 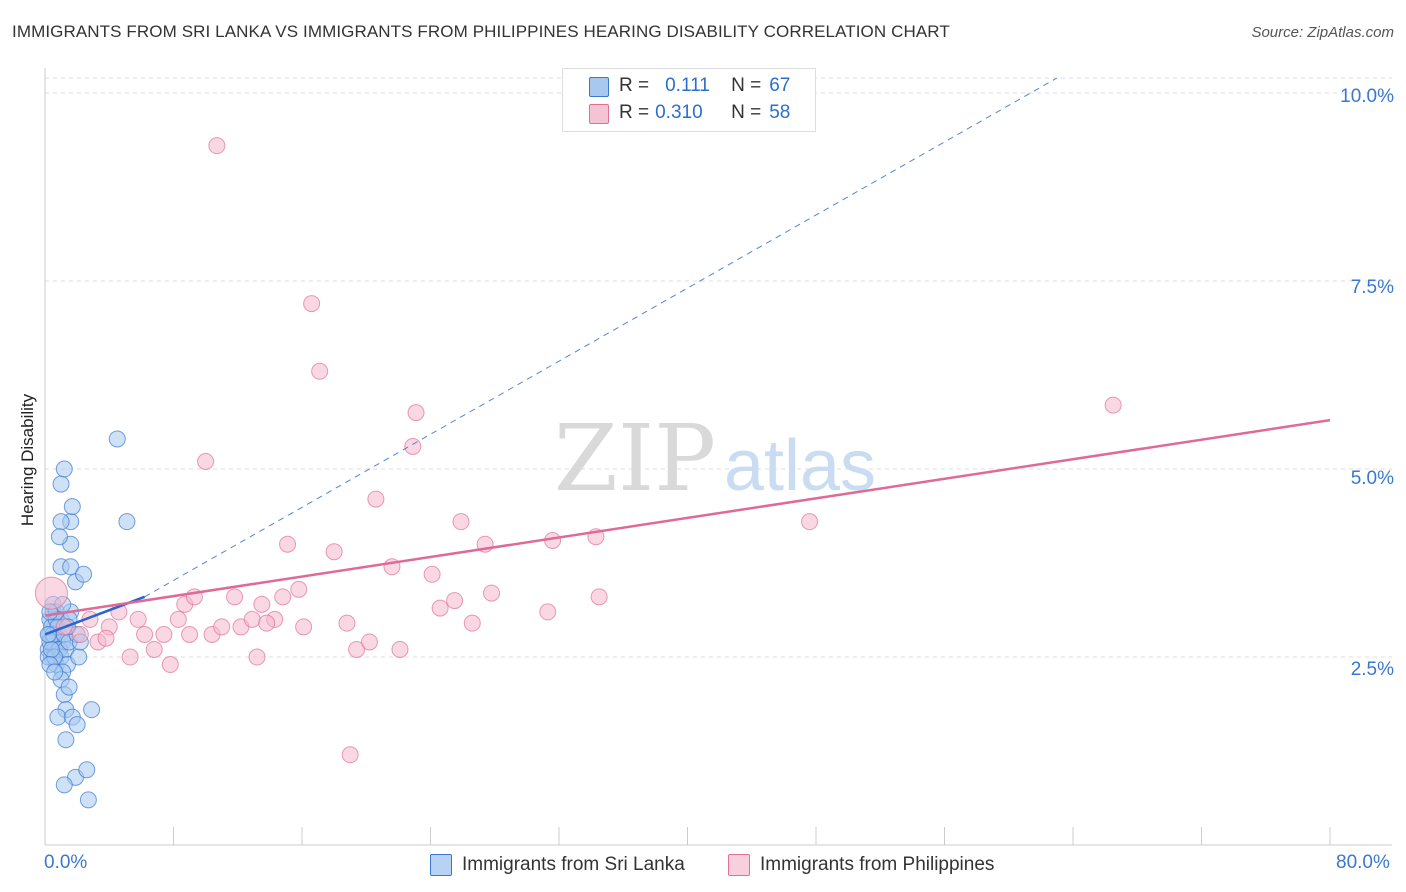 What do you see at coordinates (1372, 669) in the screenshot?
I see `y-tick-label-2-5: 2.5%` at bounding box center [1372, 669].